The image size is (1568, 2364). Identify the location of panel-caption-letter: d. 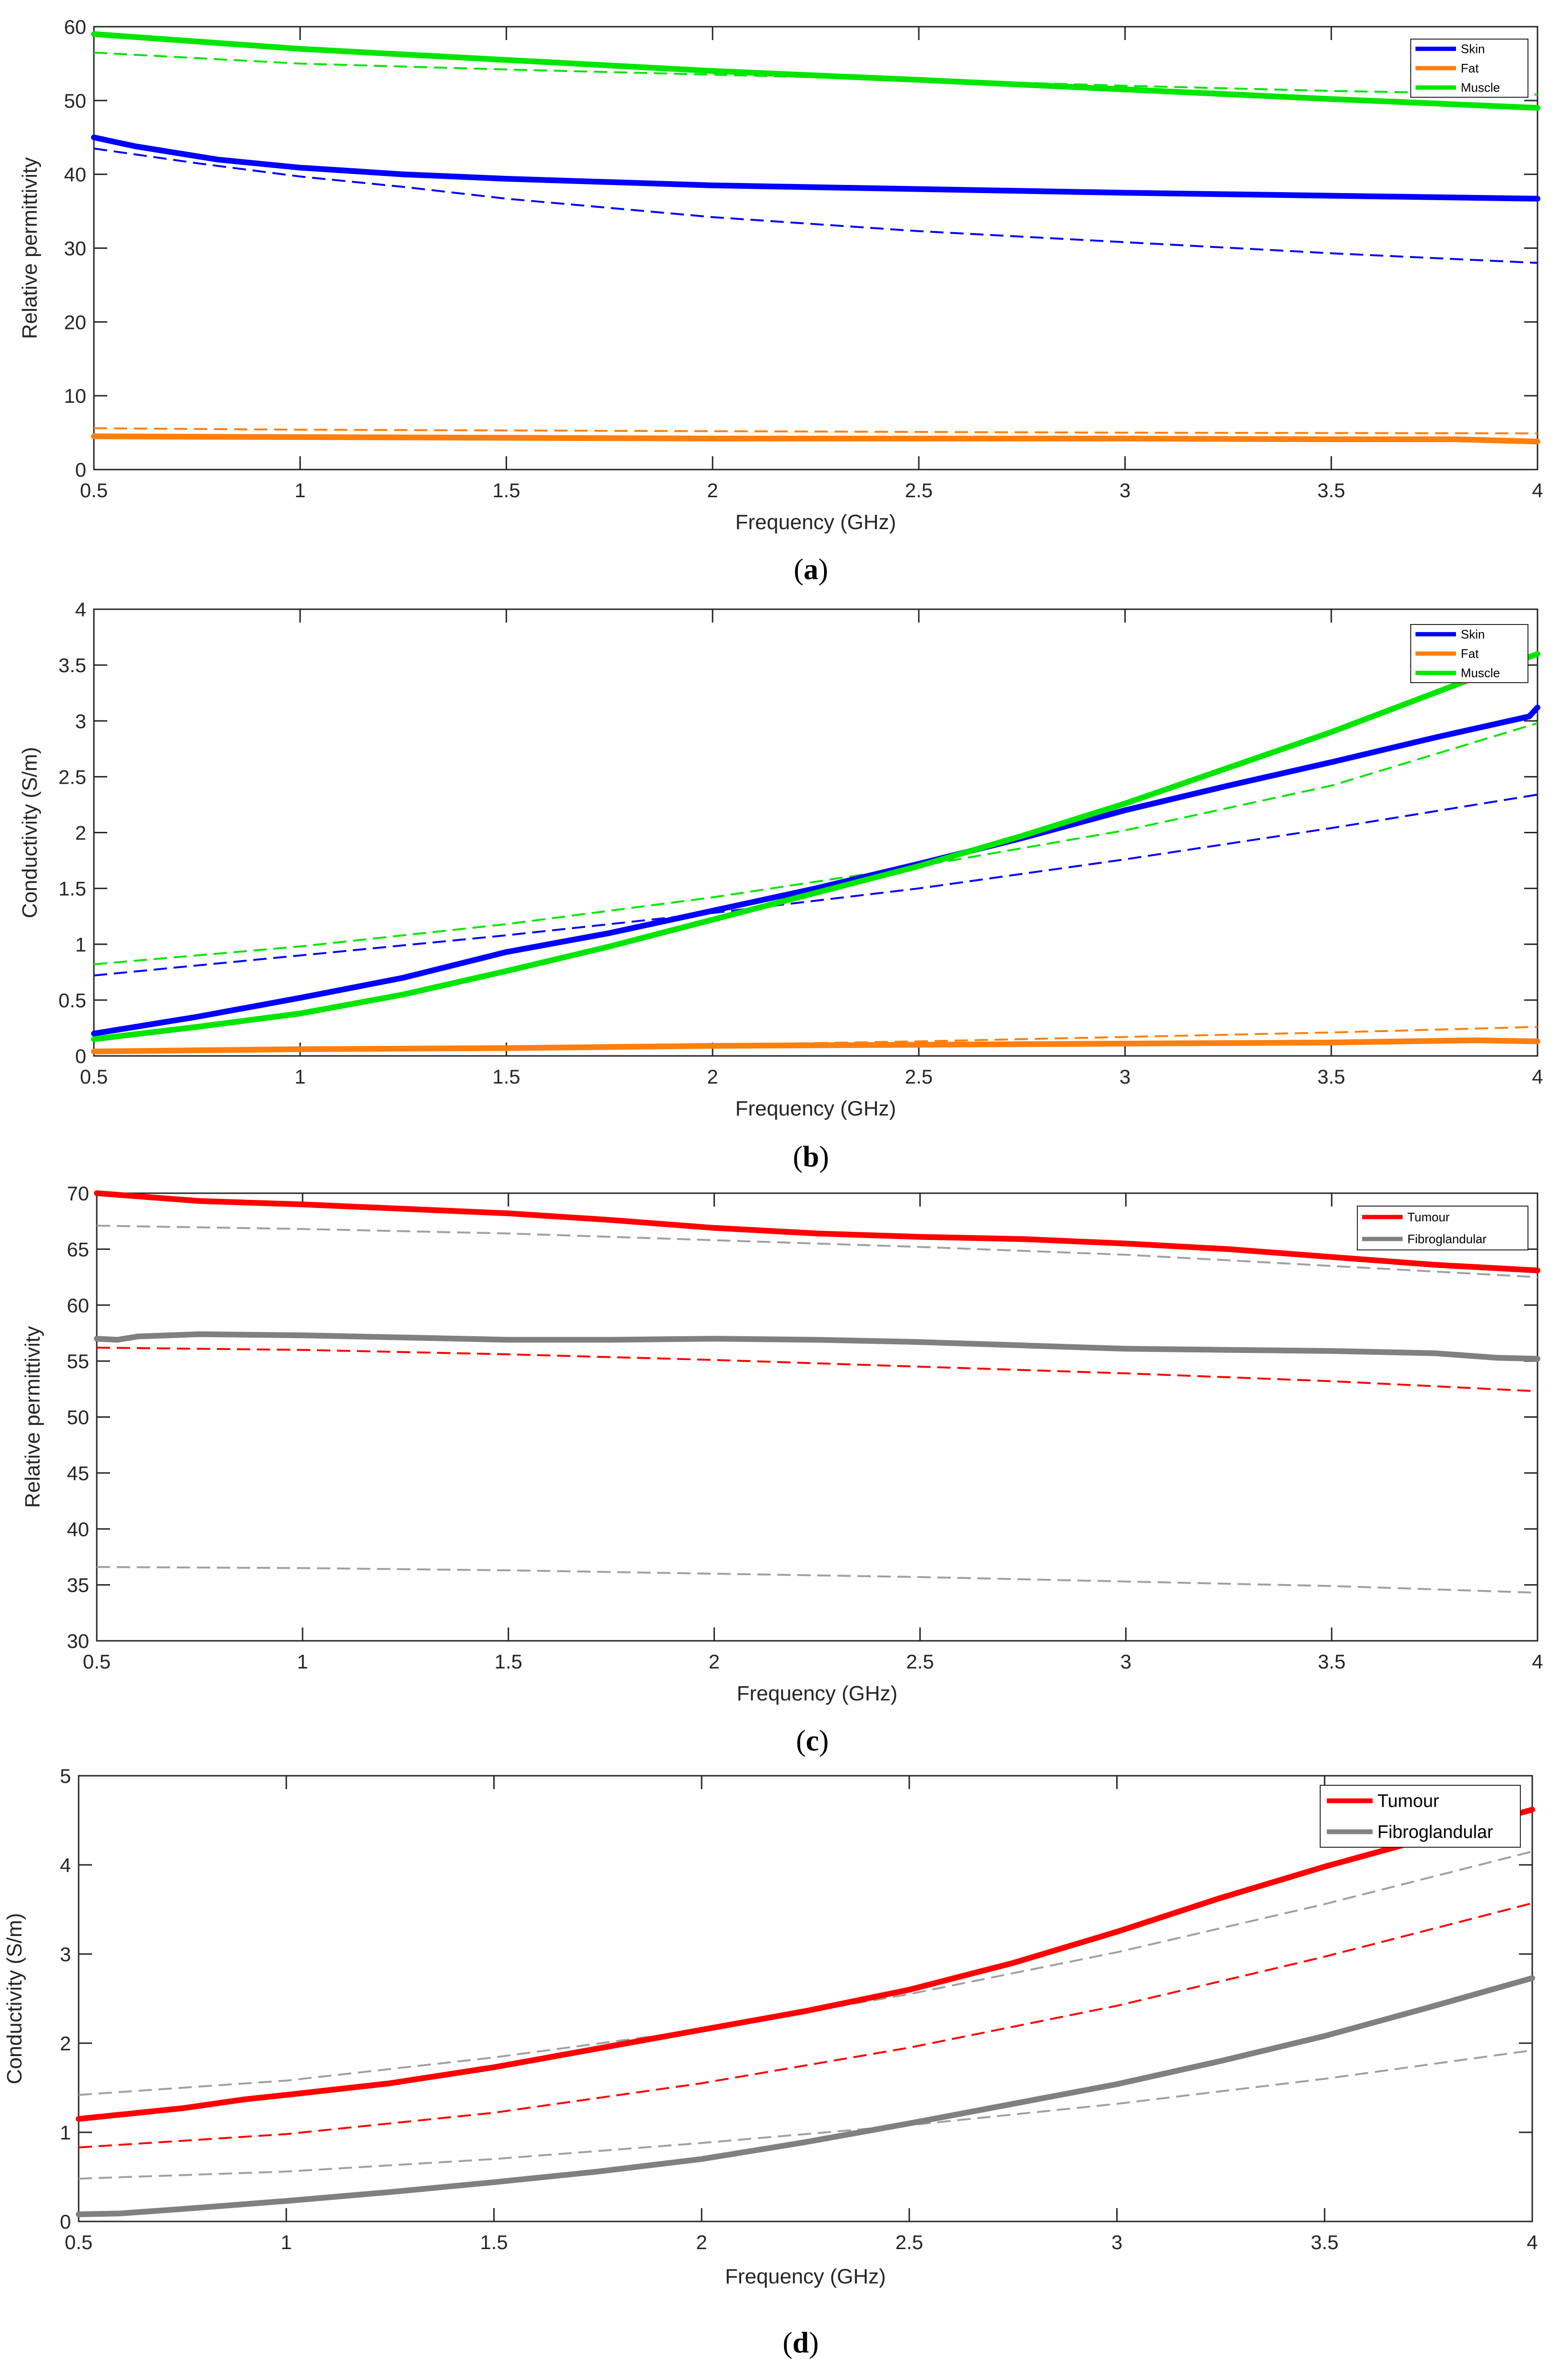
(801, 2343).